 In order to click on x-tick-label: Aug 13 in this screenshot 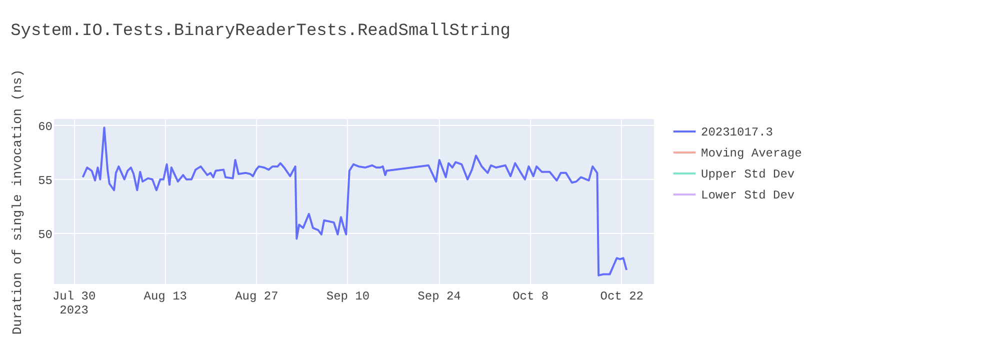, I will do `click(165, 297)`.